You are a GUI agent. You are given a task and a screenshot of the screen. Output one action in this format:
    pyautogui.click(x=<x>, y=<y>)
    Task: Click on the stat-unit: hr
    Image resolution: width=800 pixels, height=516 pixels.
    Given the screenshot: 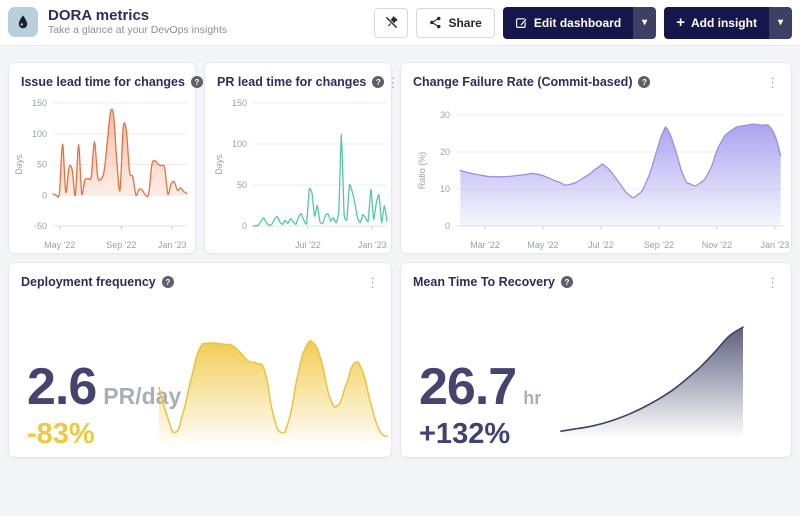 What is the action you would take?
    pyautogui.click(x=532, y=398)
    